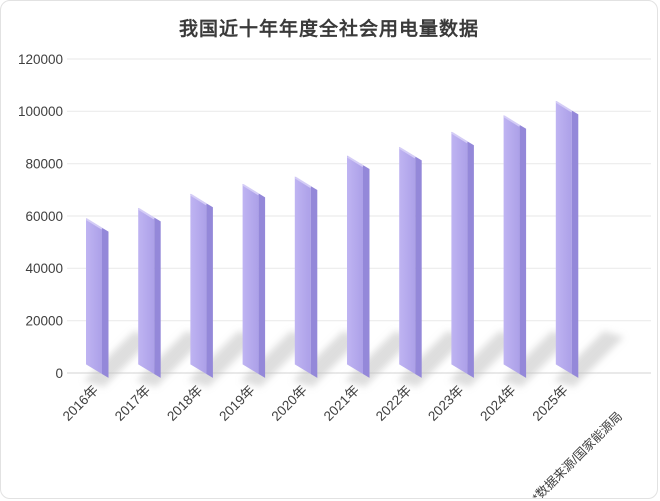  I want to click on bar-2023年, so click(462, 254).